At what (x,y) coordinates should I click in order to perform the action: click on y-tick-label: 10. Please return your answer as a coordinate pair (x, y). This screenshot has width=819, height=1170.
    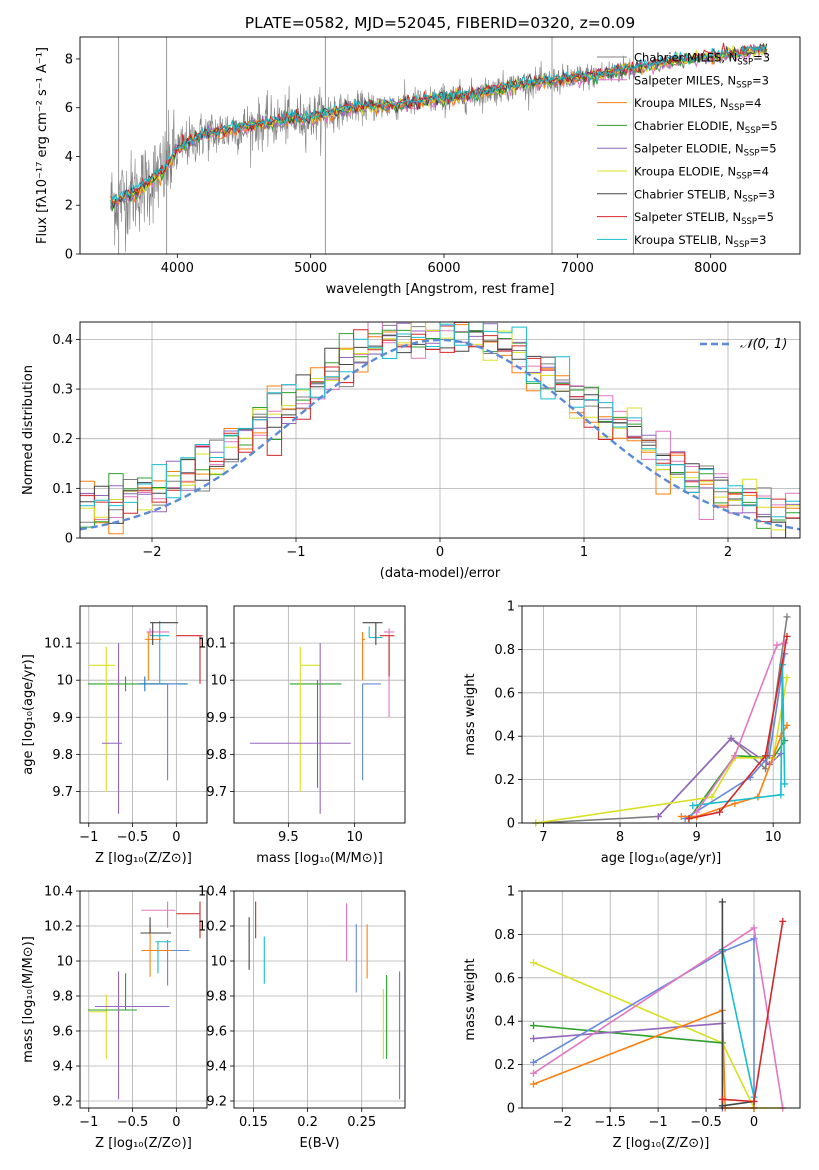
    Looking at the image, I should click on (64, 962).